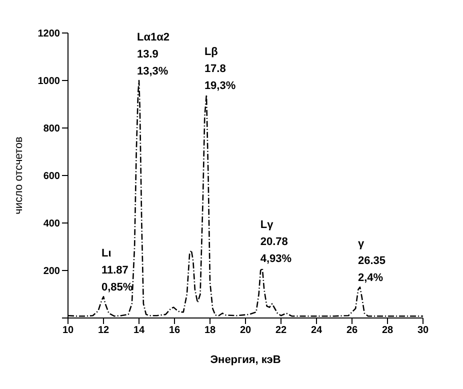 The image size is (463, 389). Describe the element at coordinates (51, 176) in the screenshot. I see `y-tick-label: 600` at that location.